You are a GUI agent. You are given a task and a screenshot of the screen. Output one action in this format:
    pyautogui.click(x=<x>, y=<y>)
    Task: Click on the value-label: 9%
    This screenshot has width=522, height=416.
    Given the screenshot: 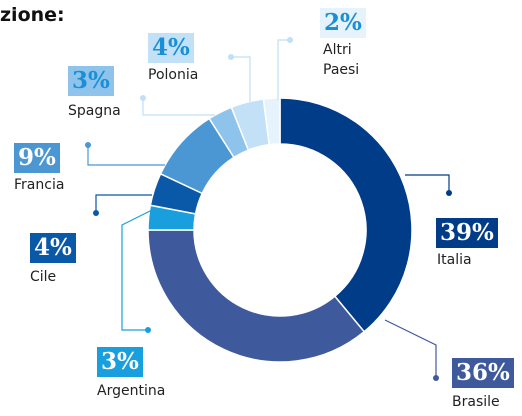 What is the action you would take?
    pyautogui.click(x=37, y=158)
    